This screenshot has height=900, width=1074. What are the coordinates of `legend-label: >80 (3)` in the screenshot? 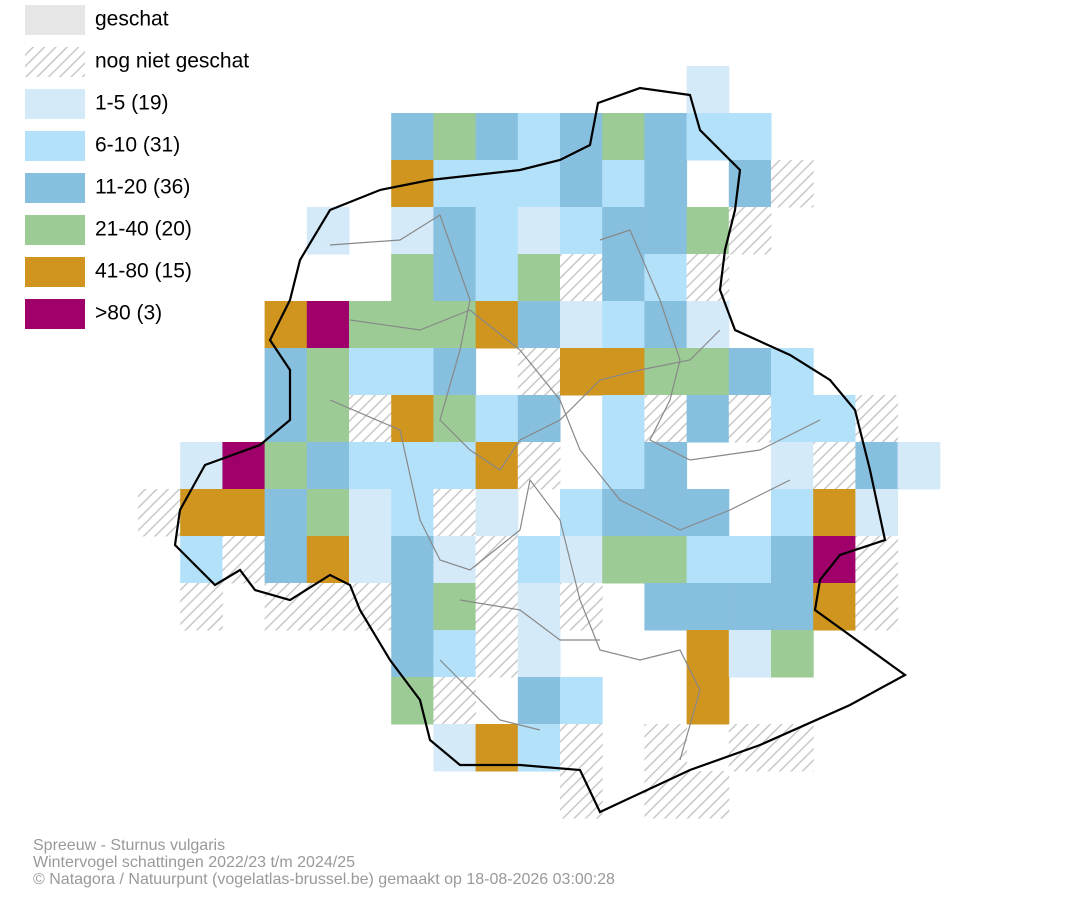 It's located at (128, 313).